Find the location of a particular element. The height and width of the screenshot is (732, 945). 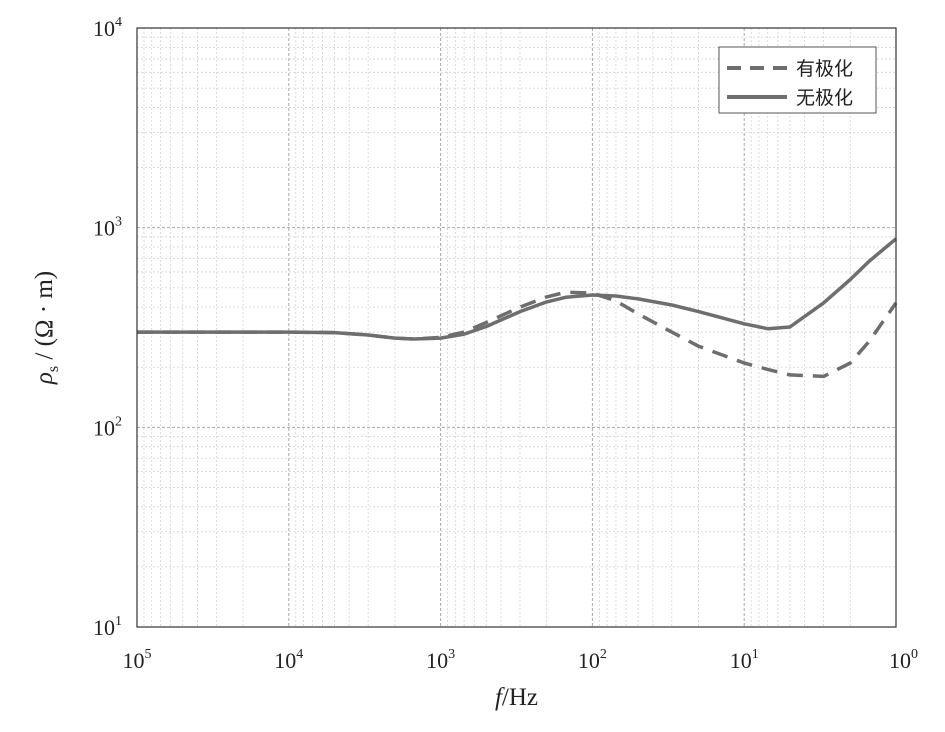

legend: 有极化 无极化 is located at coordinates (797, 80).